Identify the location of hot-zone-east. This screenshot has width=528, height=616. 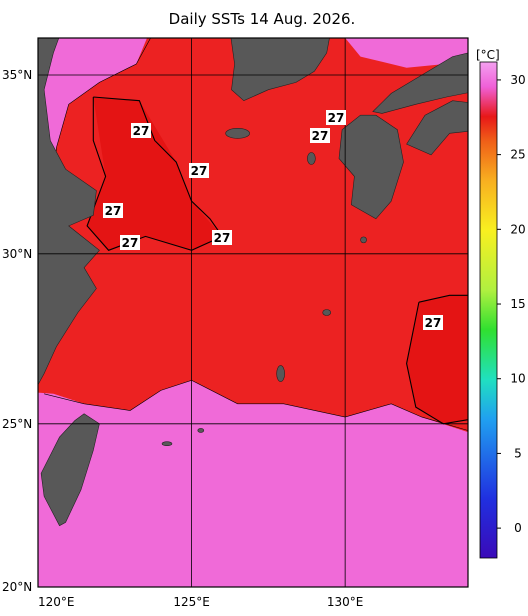
(437, 359).